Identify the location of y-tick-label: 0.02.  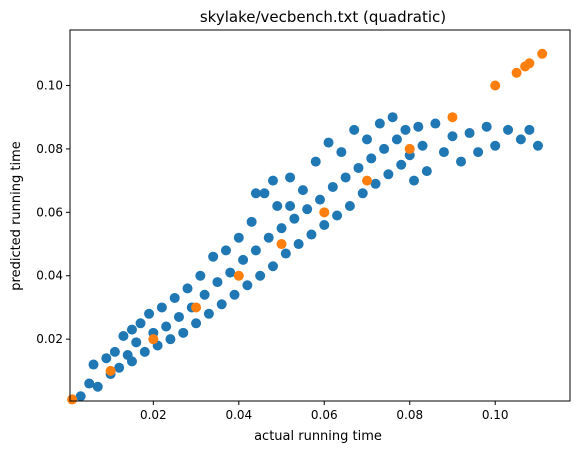
(49, 339).